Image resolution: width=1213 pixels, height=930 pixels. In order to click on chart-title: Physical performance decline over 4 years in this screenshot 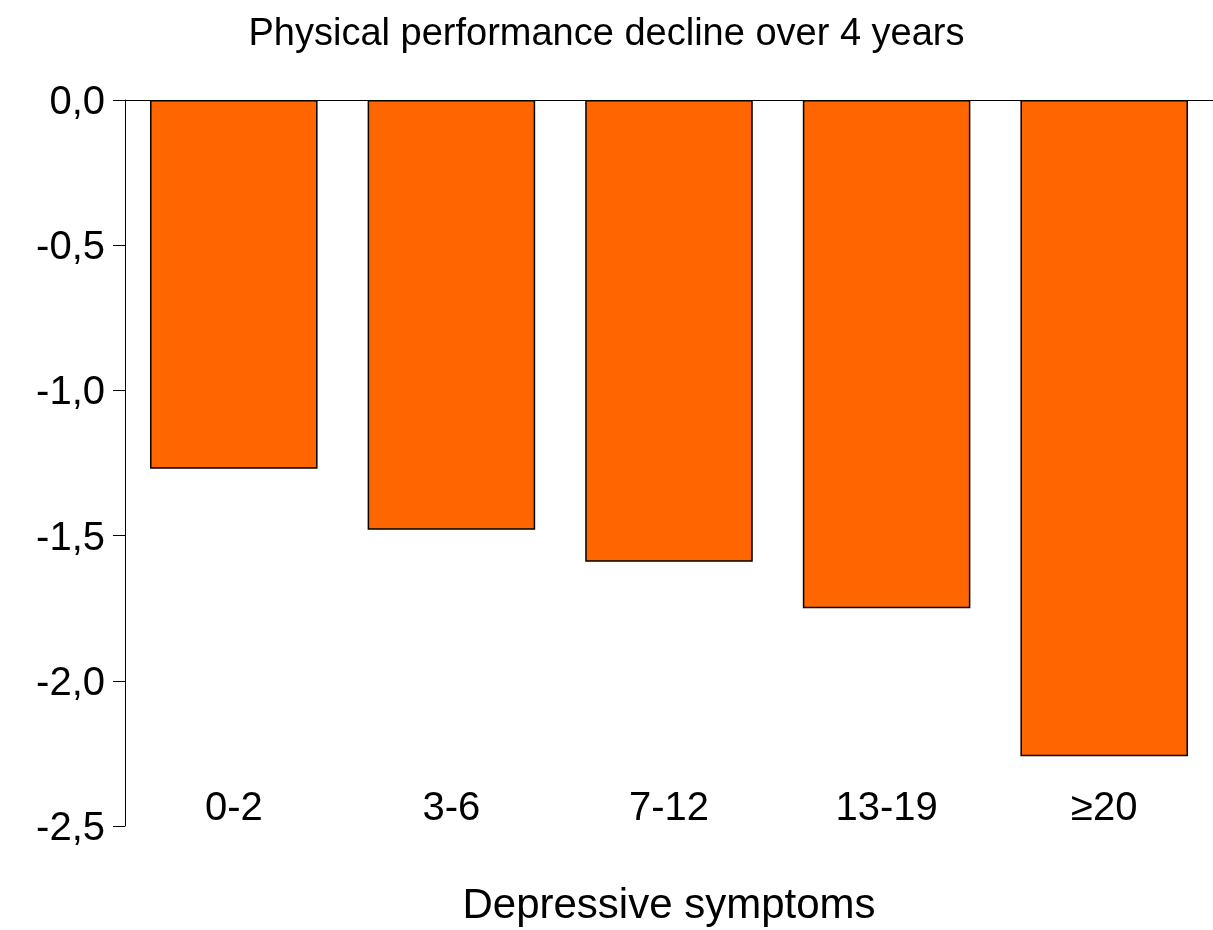, I will do `click(606, 32)`.